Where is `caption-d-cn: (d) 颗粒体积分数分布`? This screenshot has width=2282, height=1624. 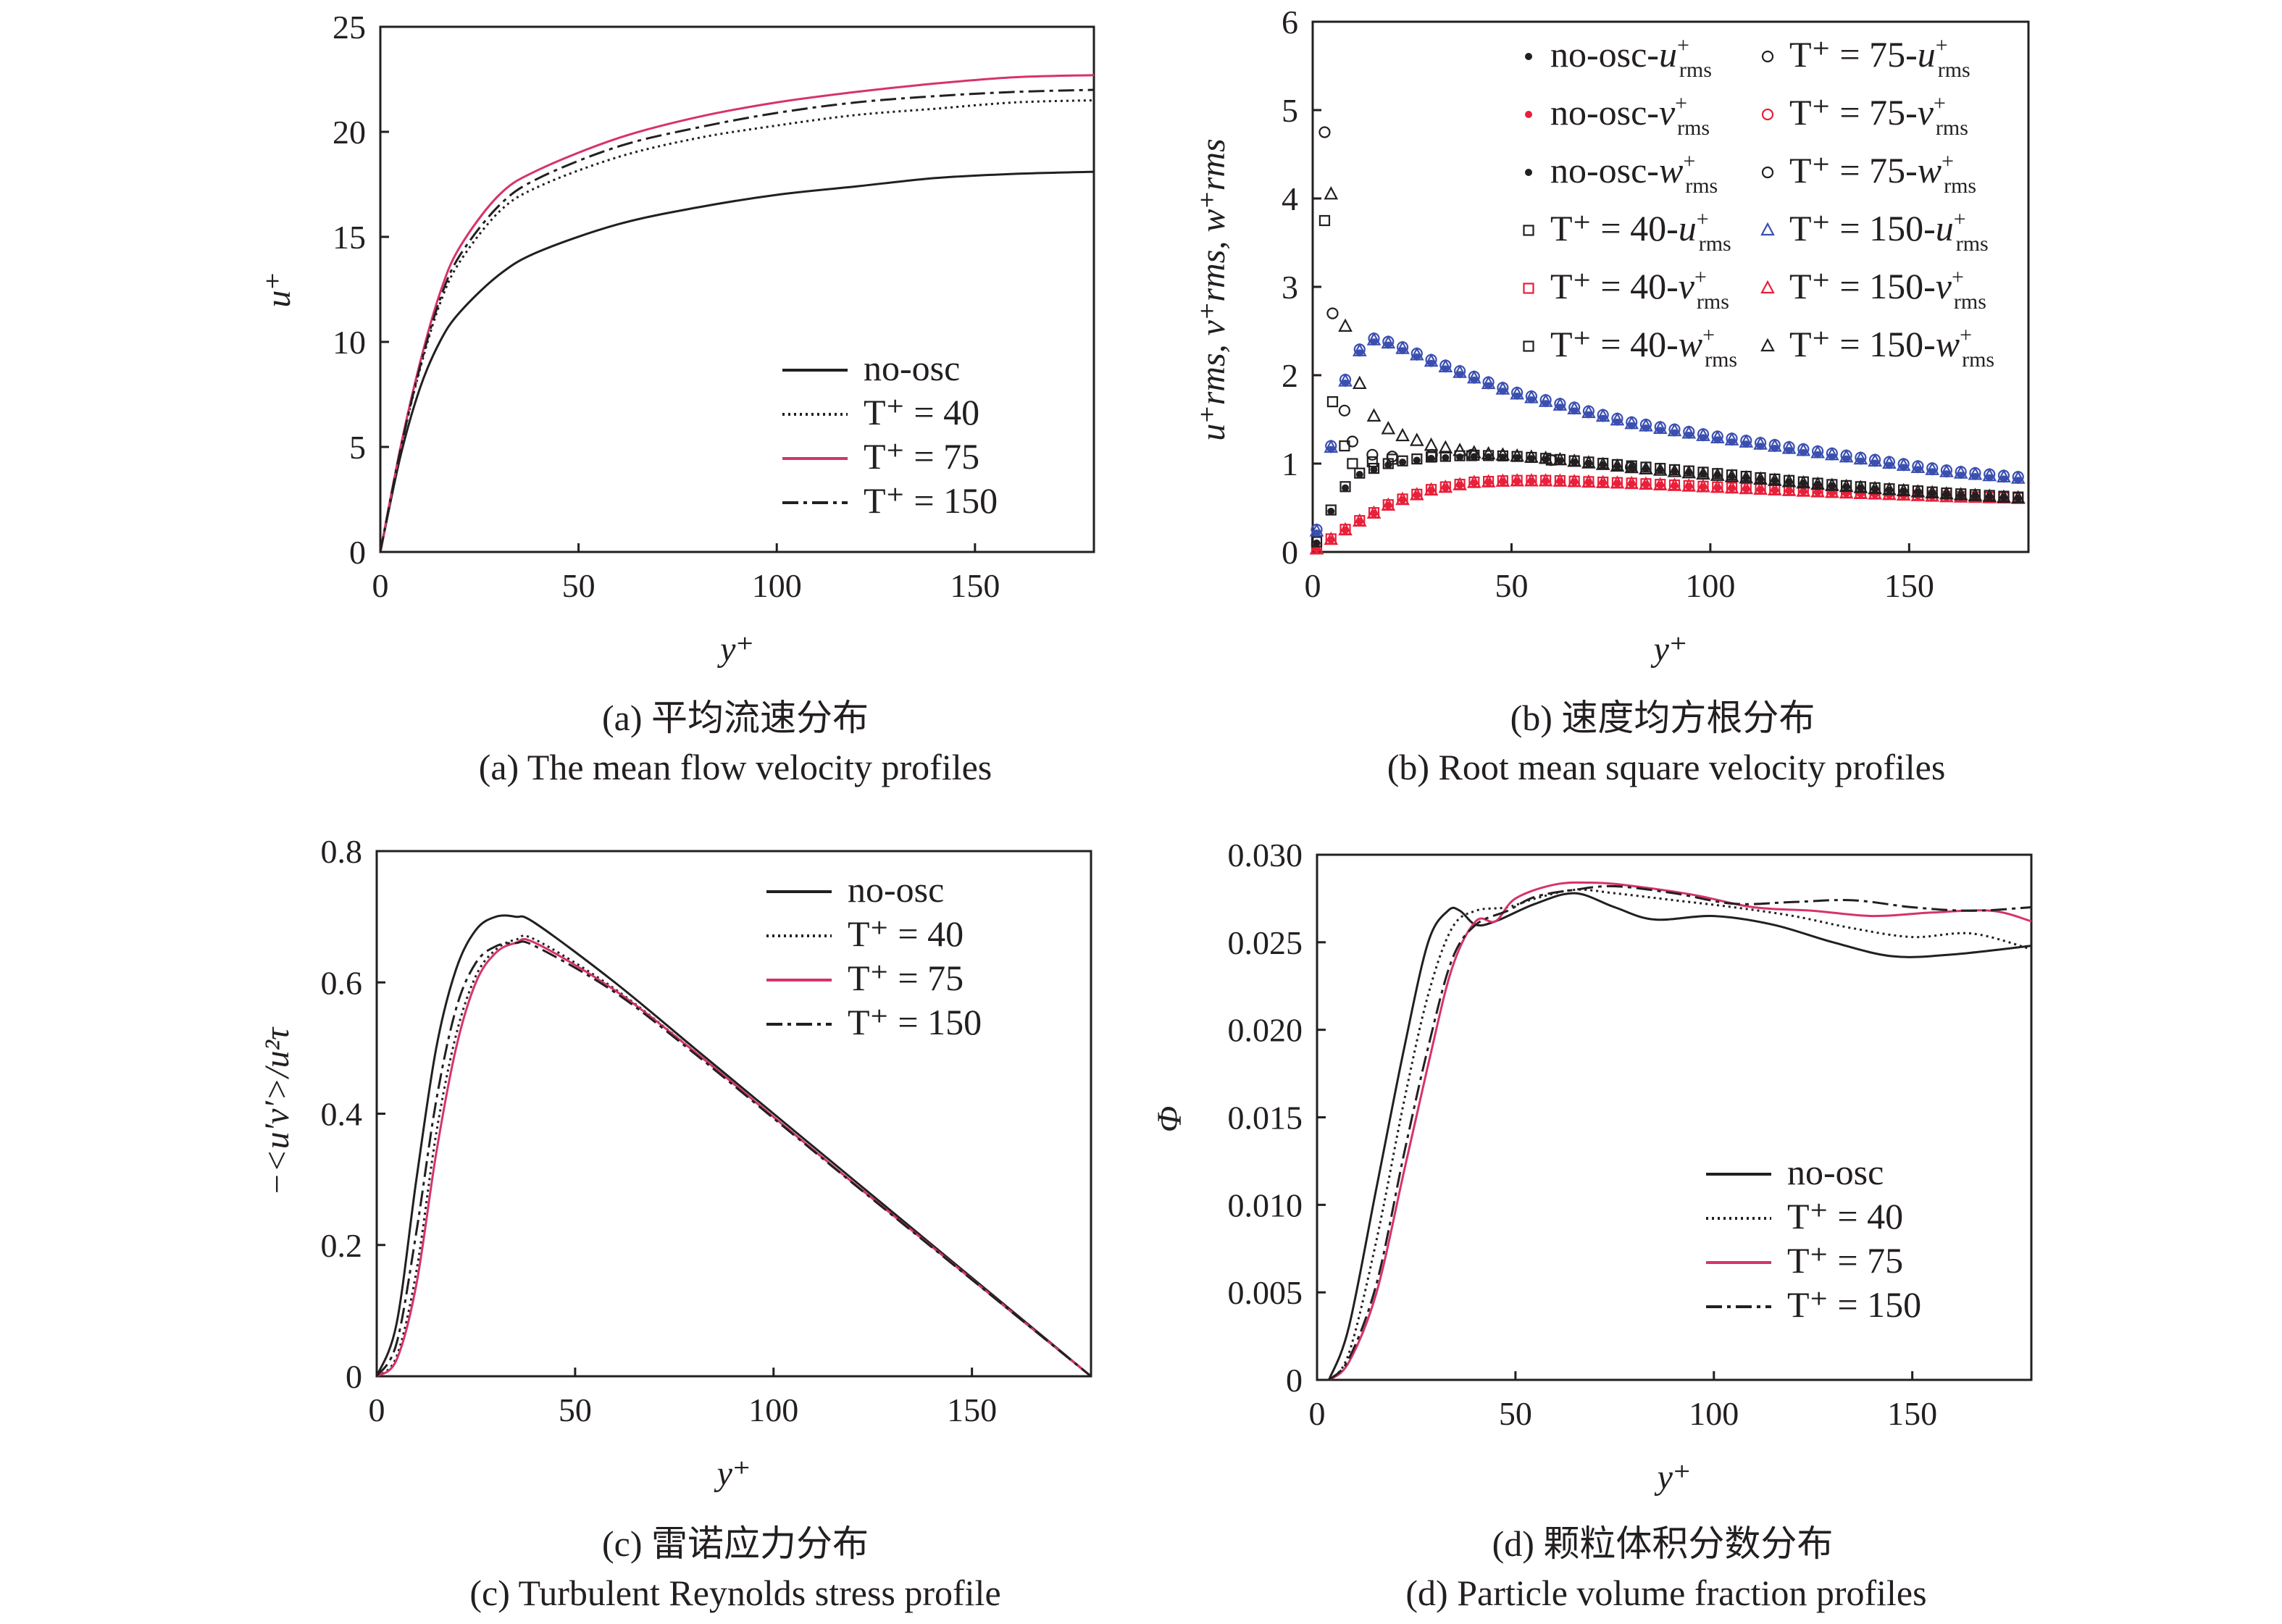 caption-d-cn: (d) 颗粒体积分数分布 is located at coordinates (1663, 1543).